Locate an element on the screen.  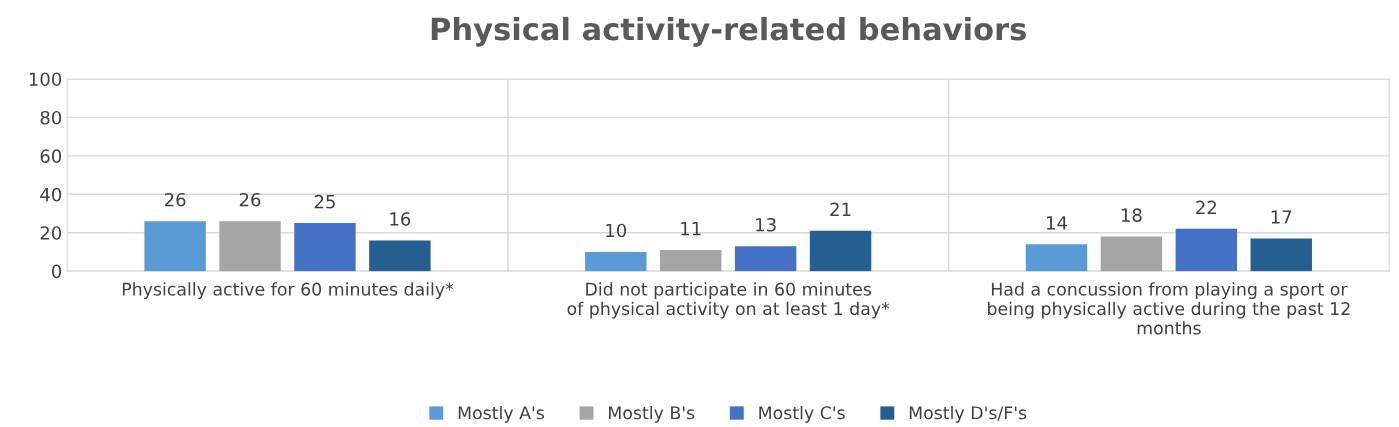
data-label: 10 is located at coordinates (616, 230).